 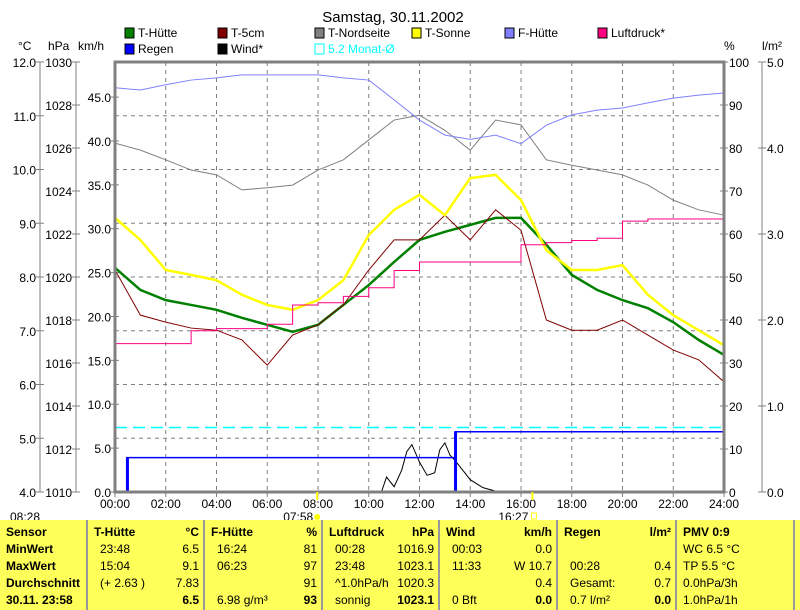 What do you see at coordinates (100, 405) in the screenshot?
I see `tick-label-kmh: 10.0` at bounding box center [100, 405].